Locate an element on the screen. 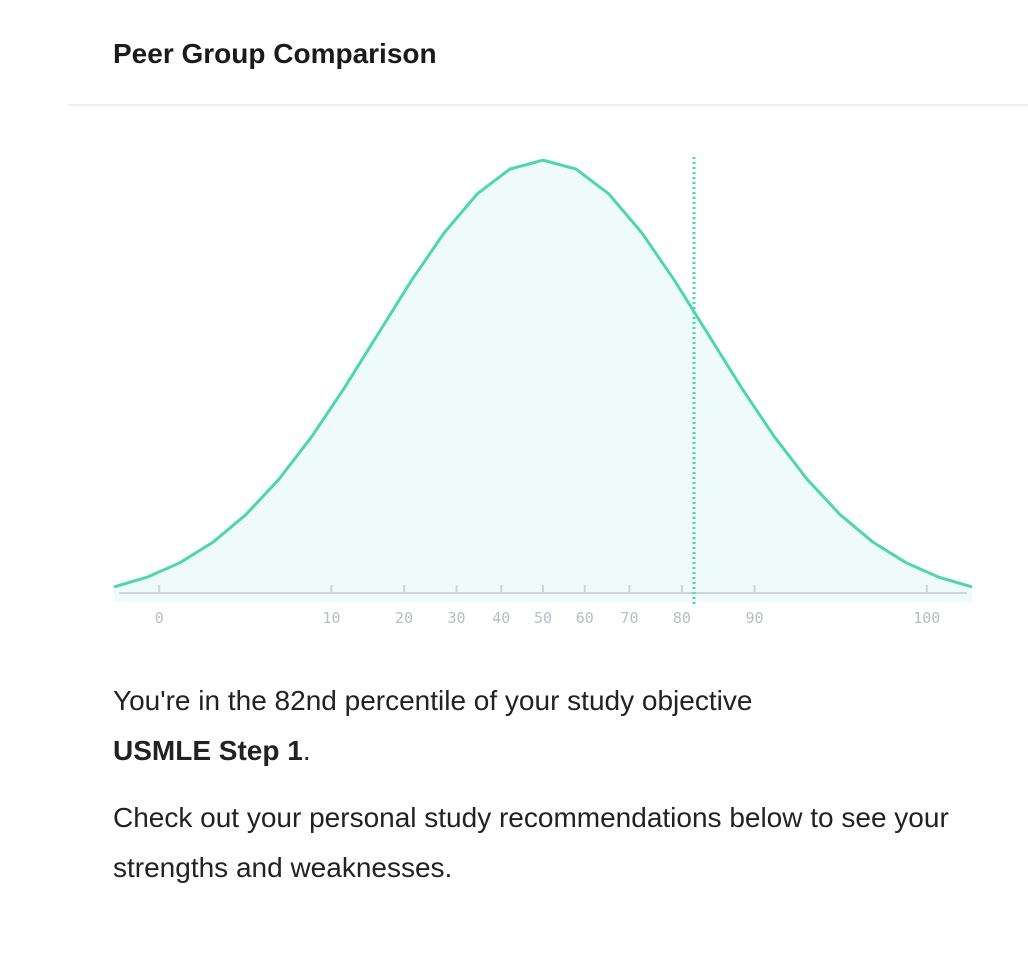 This screenshot has width=1028, height=954. x-tick-label: 0 is located at coordinates (159, 618).